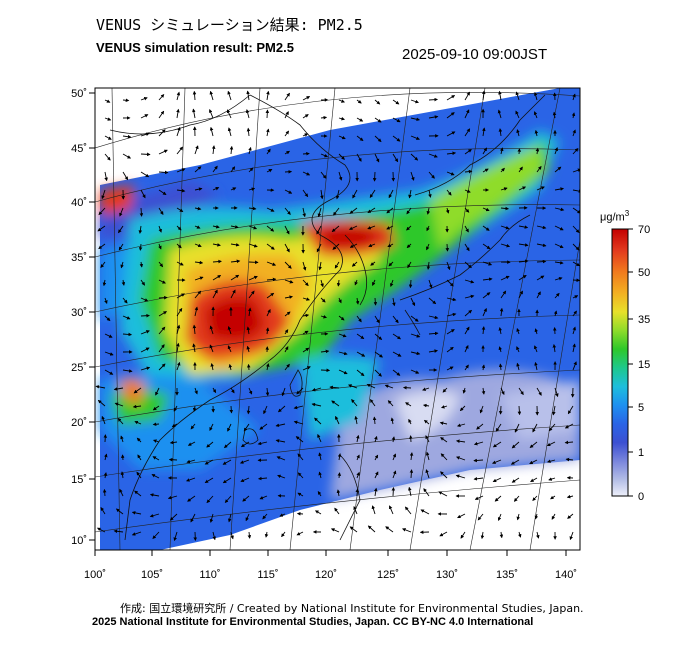 The image size is (700, 649). What do you see at coordinates (79, 313) in the screenshot?
I see `lat-label: 30˚` at bounding box center [79, 313].